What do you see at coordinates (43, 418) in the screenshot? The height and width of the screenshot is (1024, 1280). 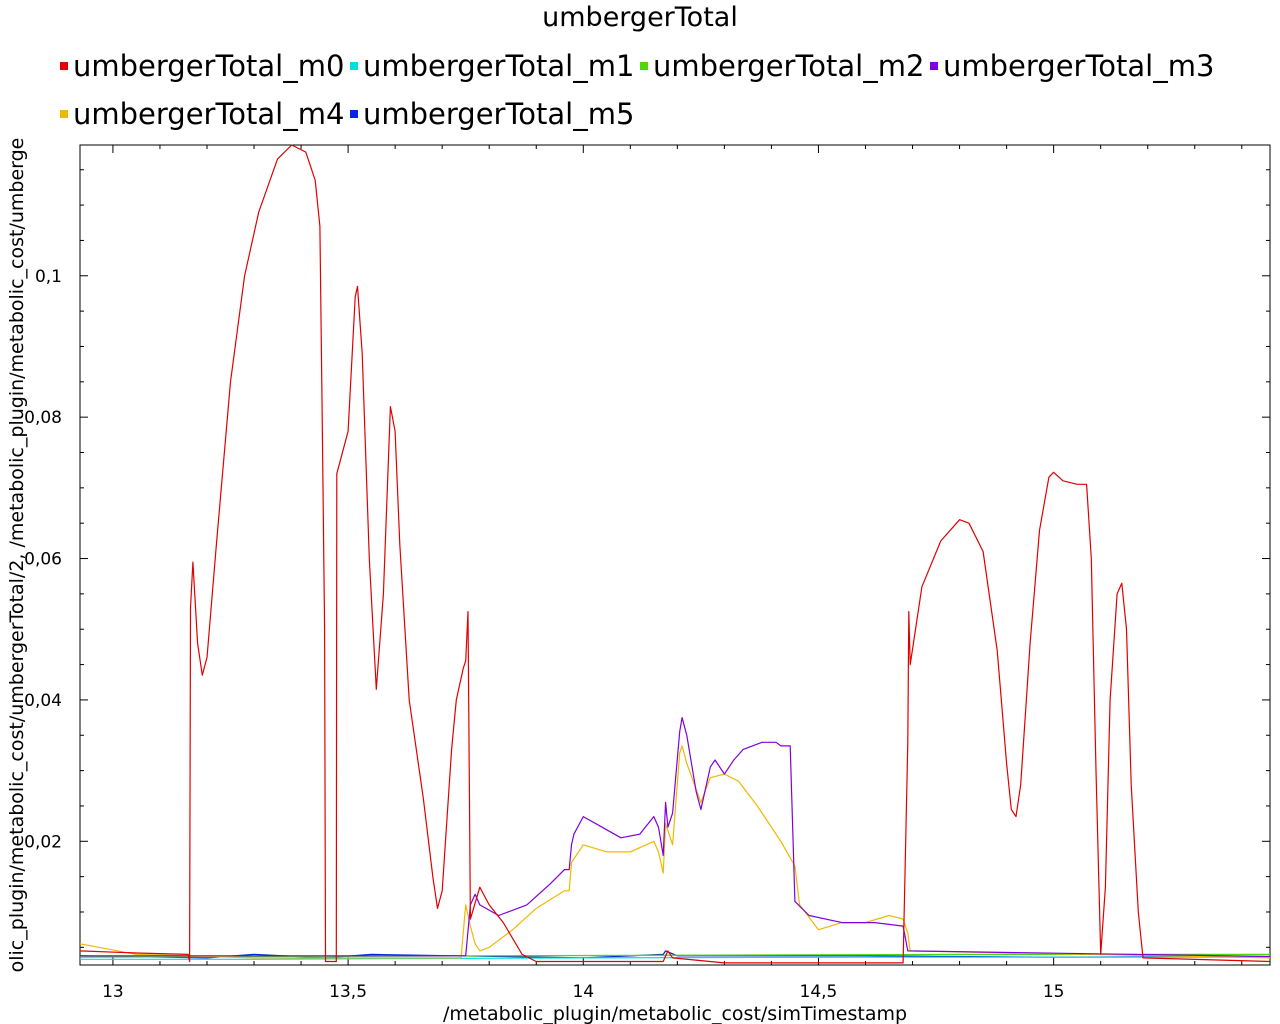 I see `y-tick-label: 0,08` at bounding box center [43, 418].